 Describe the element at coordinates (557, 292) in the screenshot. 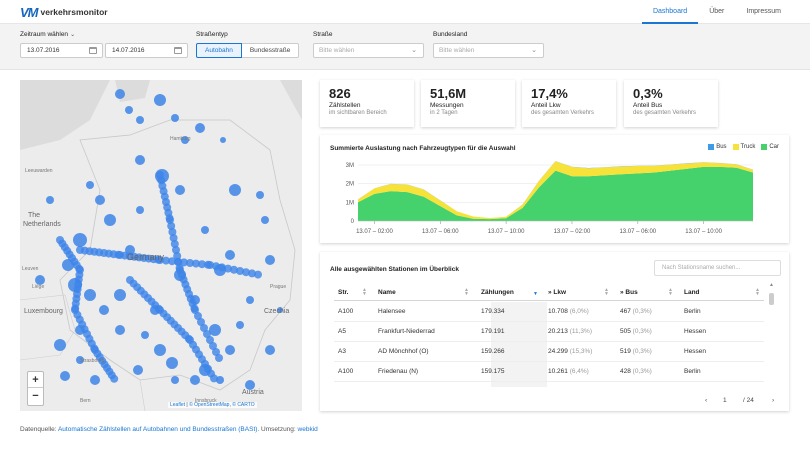

I see `col-lkw: » Lkw` at that location.